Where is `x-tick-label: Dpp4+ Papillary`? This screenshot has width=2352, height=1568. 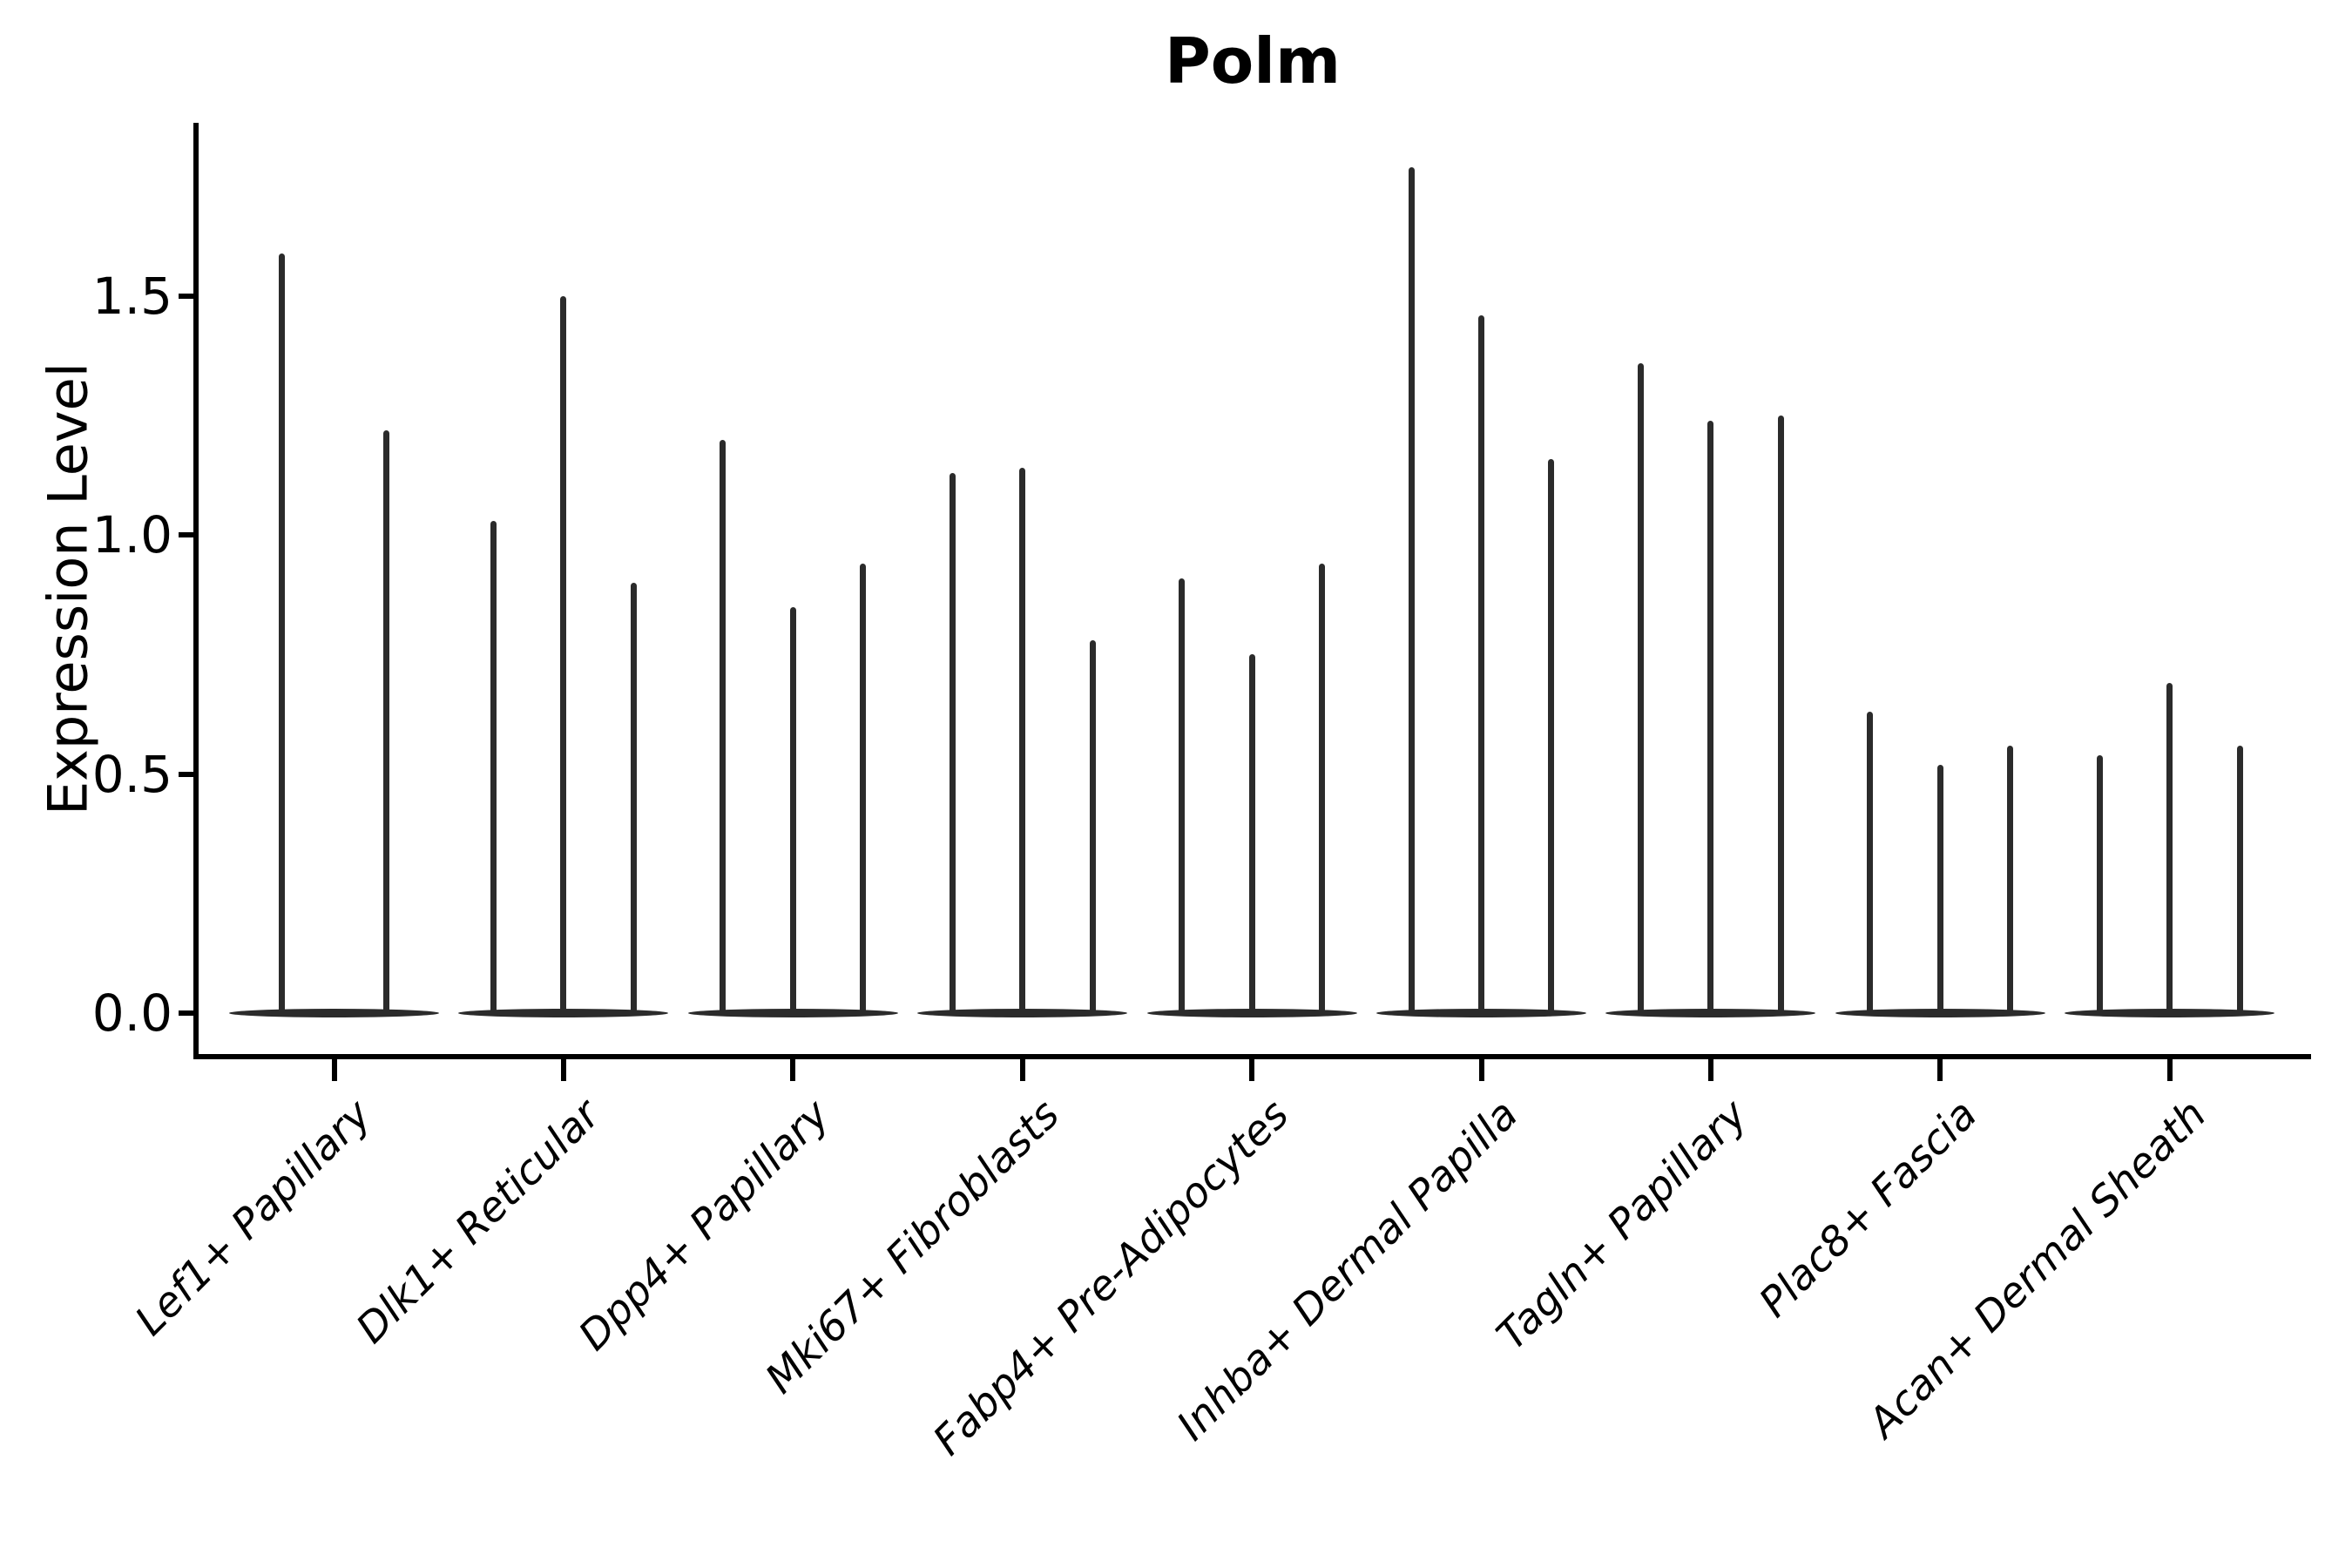 x-tick-label: Dpp4+ Papillary is located at coordinates (705, 1226).